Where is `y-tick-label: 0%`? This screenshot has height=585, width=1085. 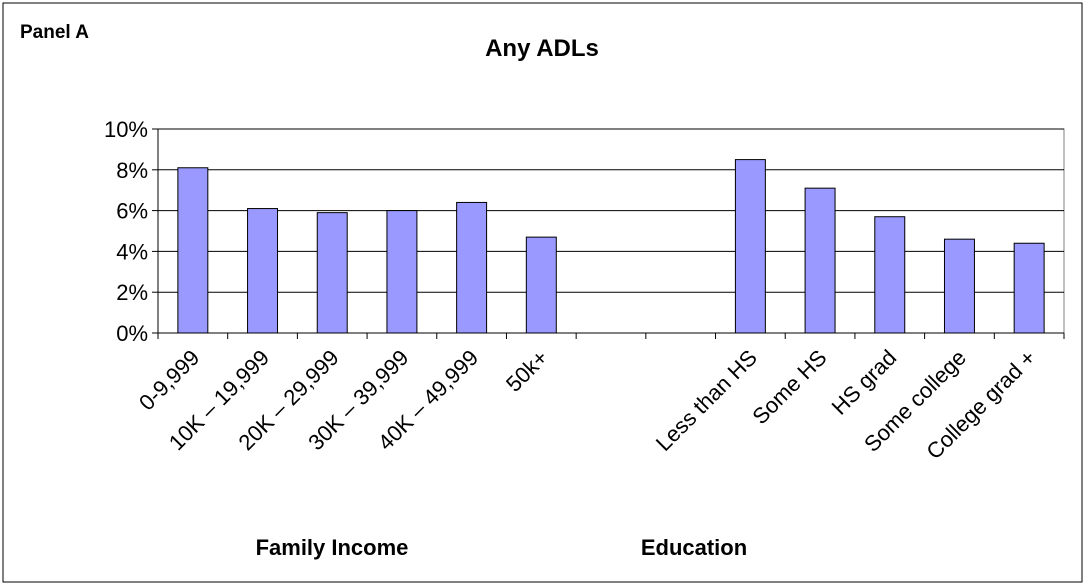
y-tick-label: 0% is located at coordinates (132, 333).